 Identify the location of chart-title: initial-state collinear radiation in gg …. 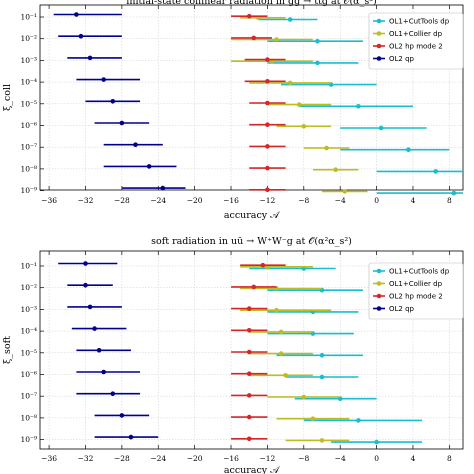
(251, 3).